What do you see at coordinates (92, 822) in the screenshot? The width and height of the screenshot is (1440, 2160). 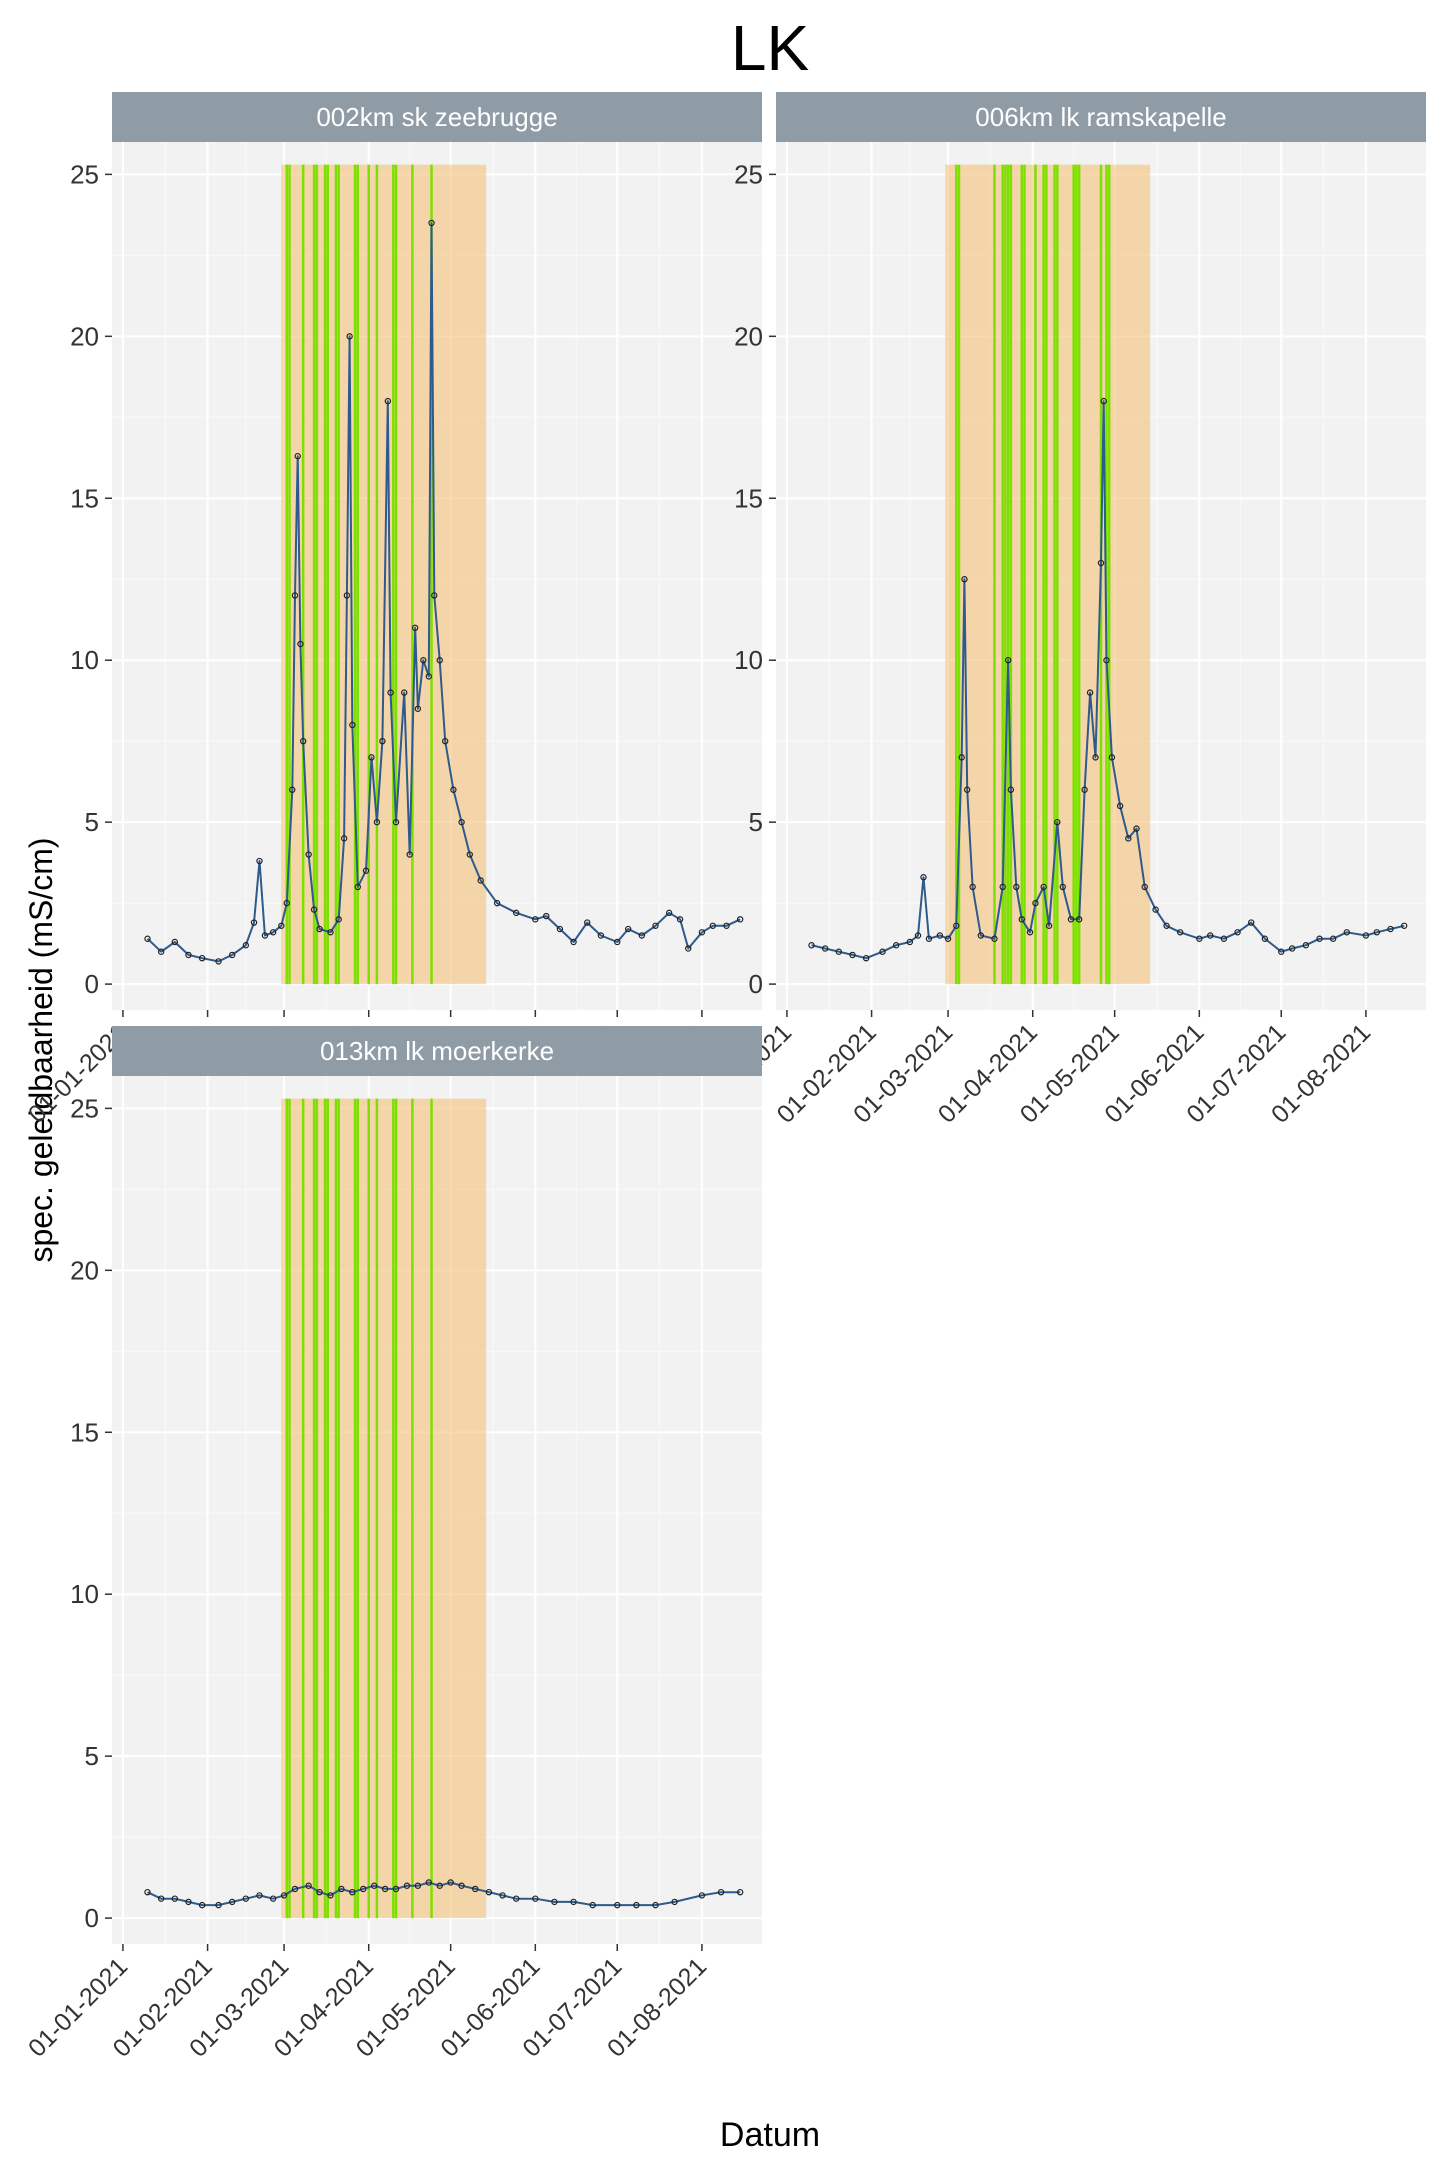 I see `y-tick-label: 5` at bounding box center [92, 822].